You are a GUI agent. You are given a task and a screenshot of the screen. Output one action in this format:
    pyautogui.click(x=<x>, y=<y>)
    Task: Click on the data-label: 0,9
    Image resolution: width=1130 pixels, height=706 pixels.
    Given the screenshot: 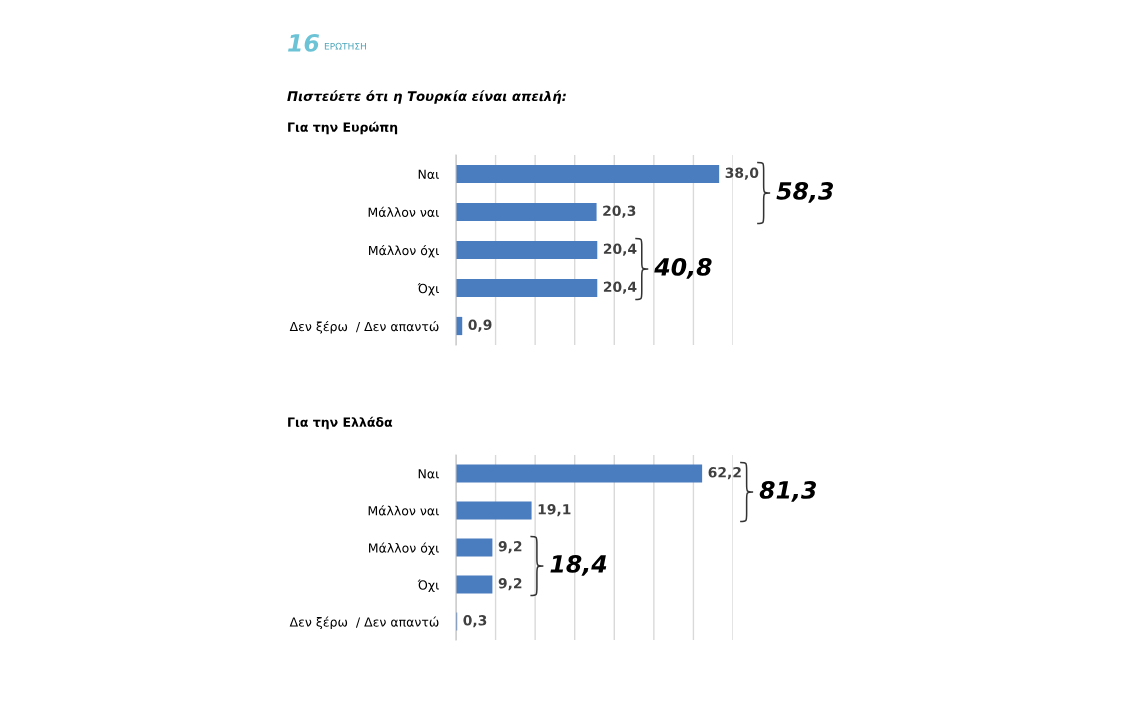 What is the action you would take?
    pyautogui.click(x=480, y=325)
    